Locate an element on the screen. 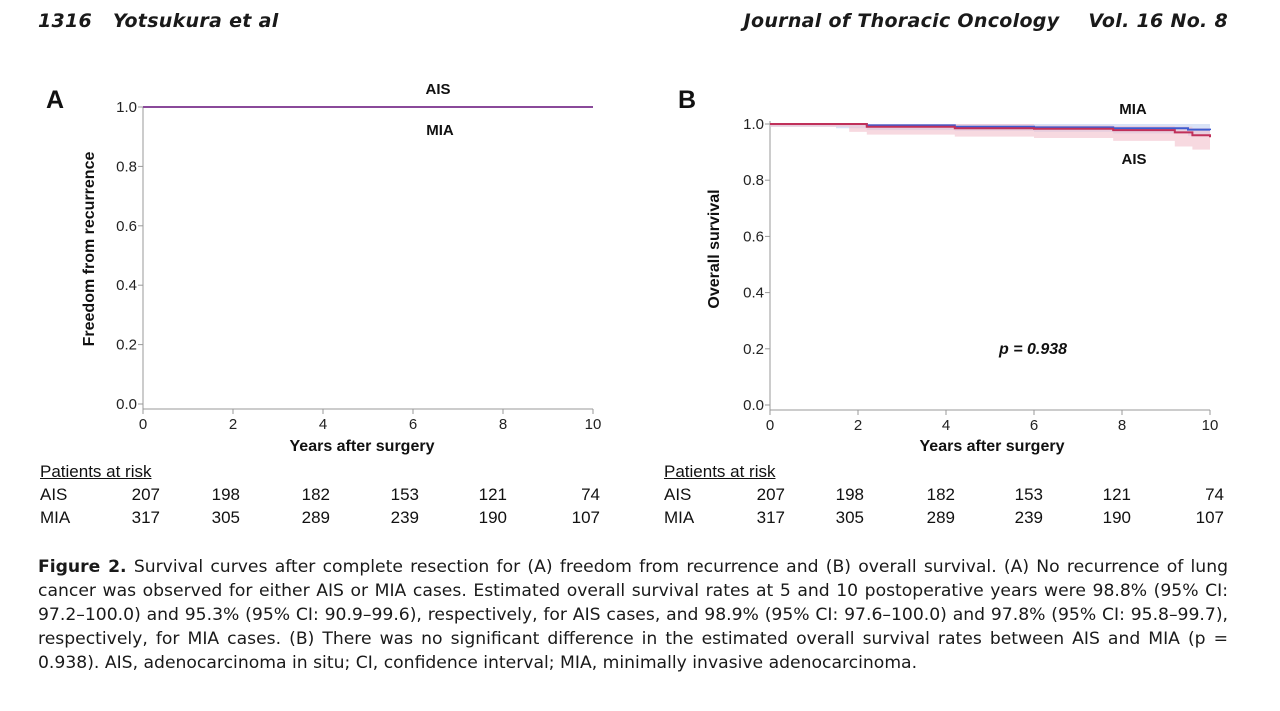  panel-b-letter: B is located at coordinates (687, 100).